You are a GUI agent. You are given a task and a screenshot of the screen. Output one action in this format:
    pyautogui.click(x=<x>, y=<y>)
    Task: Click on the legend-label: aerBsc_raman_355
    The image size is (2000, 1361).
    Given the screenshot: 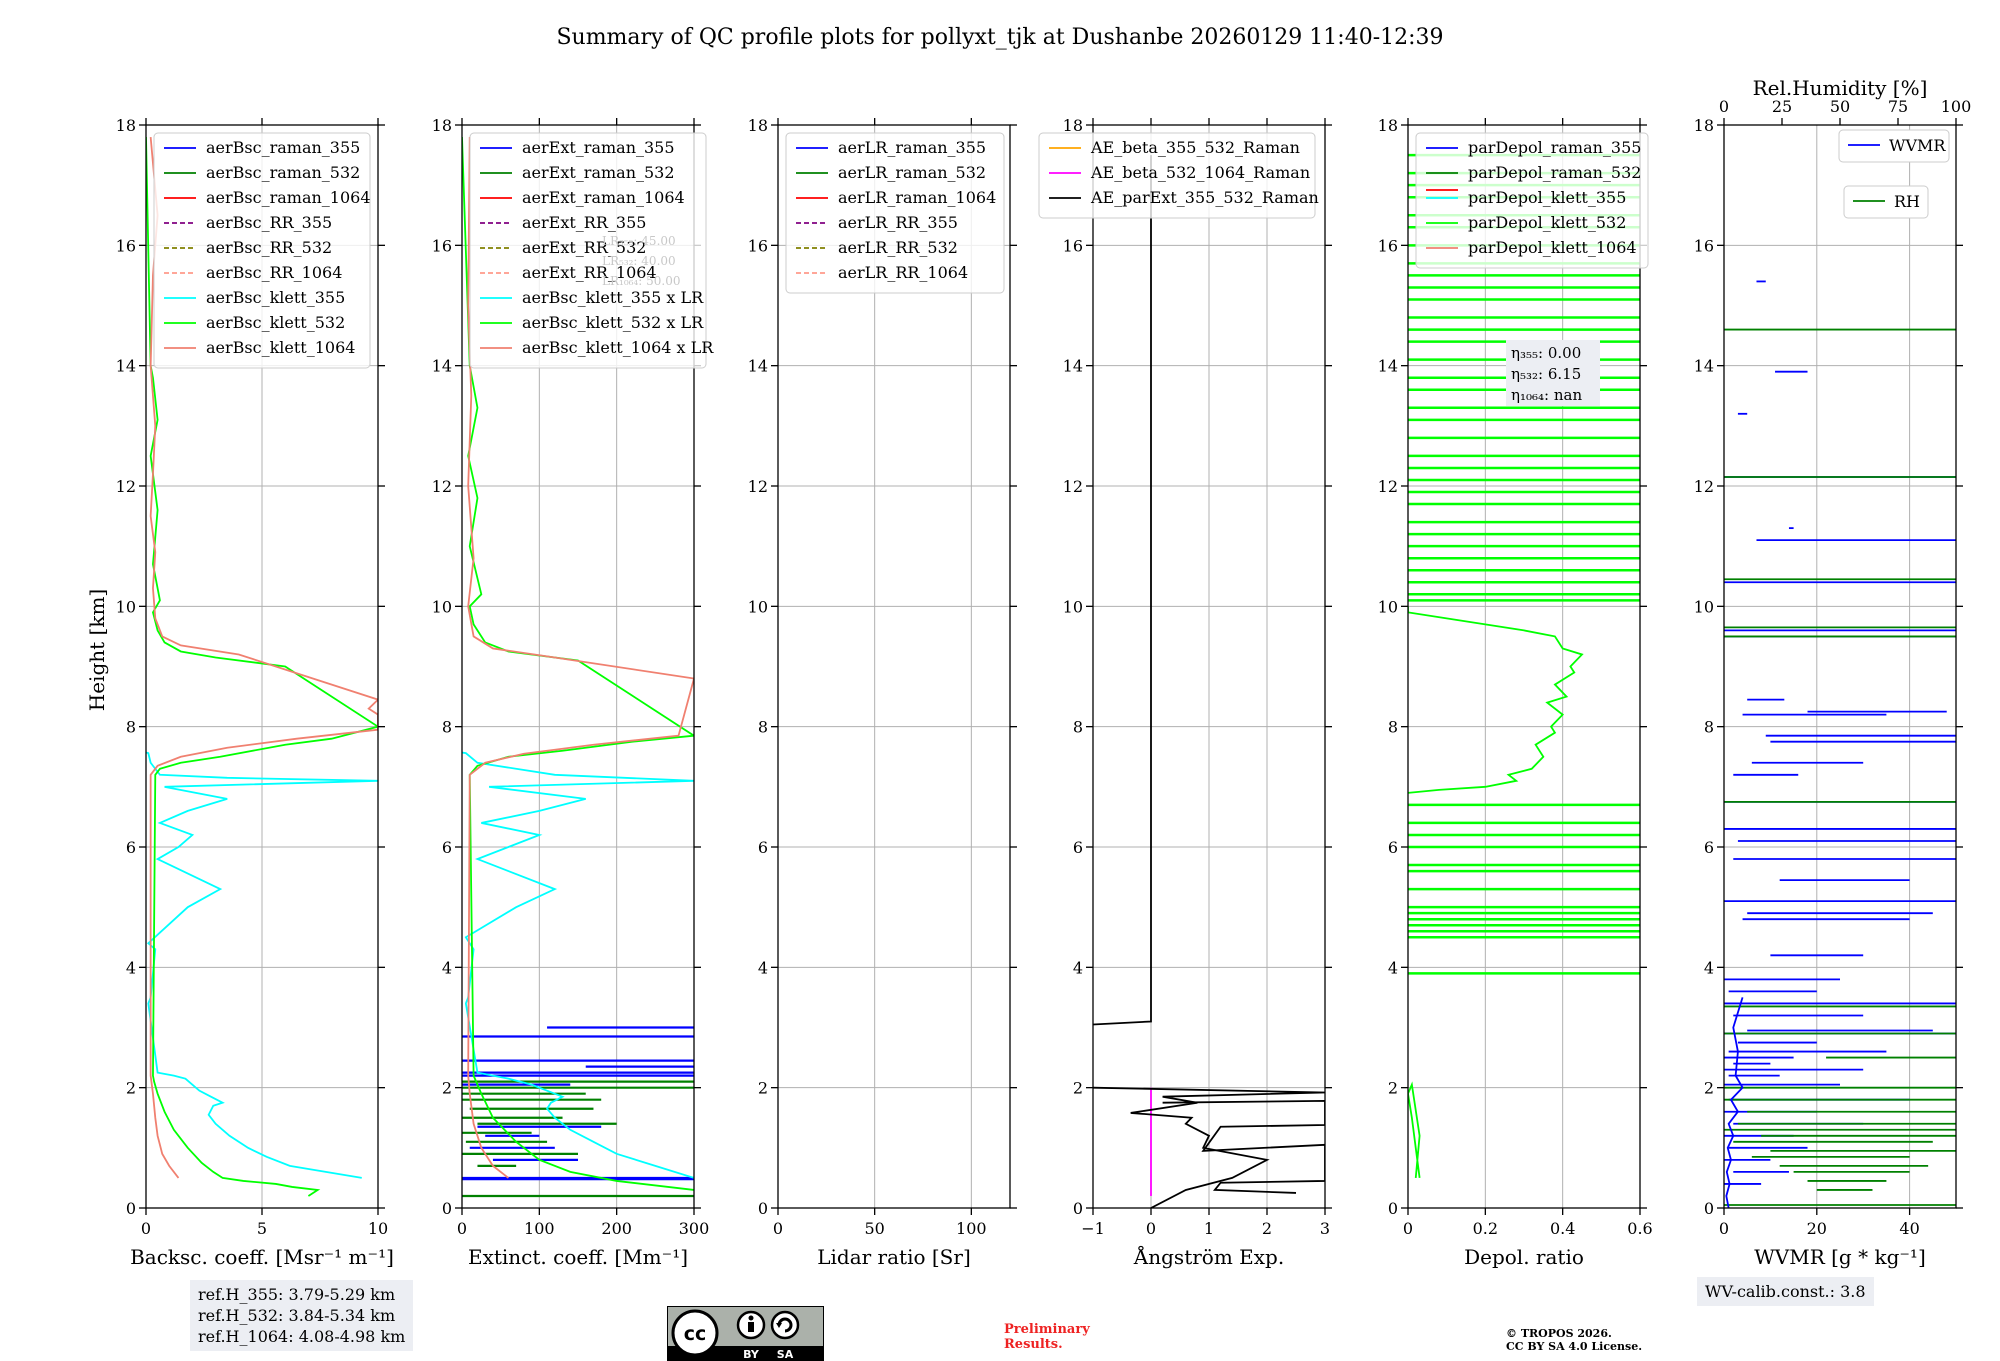 What is the action you would take?
    pyautogui.click(x=283, y=147)
    